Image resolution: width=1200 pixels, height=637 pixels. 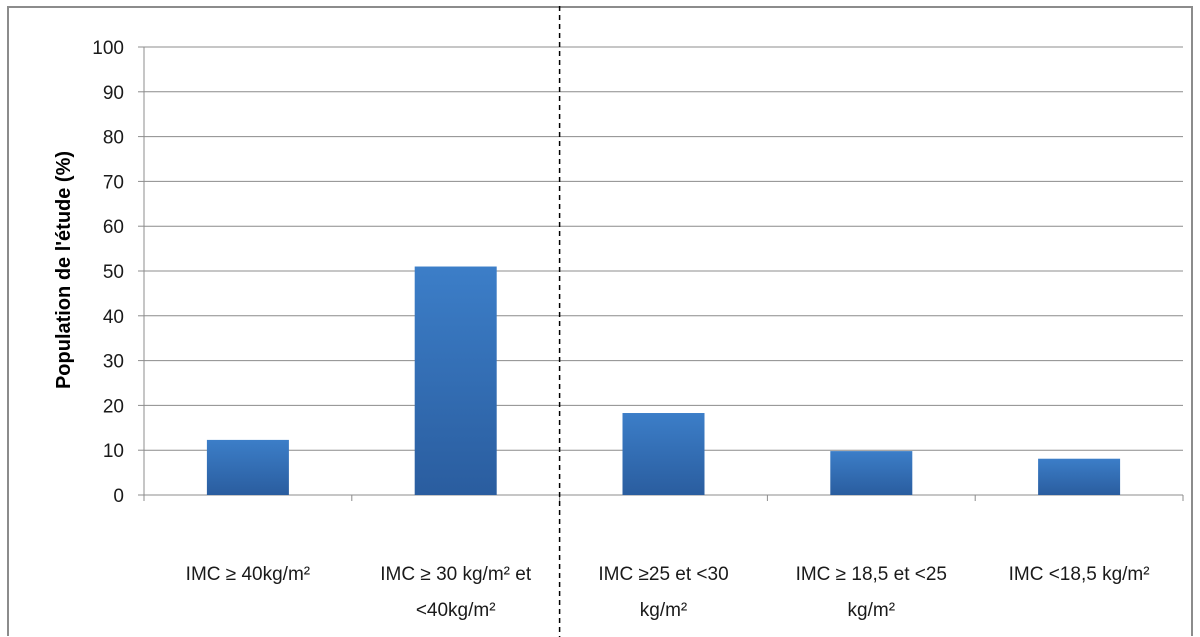 I want to click on y-tick-label: 70, so click(x=113, y=182).